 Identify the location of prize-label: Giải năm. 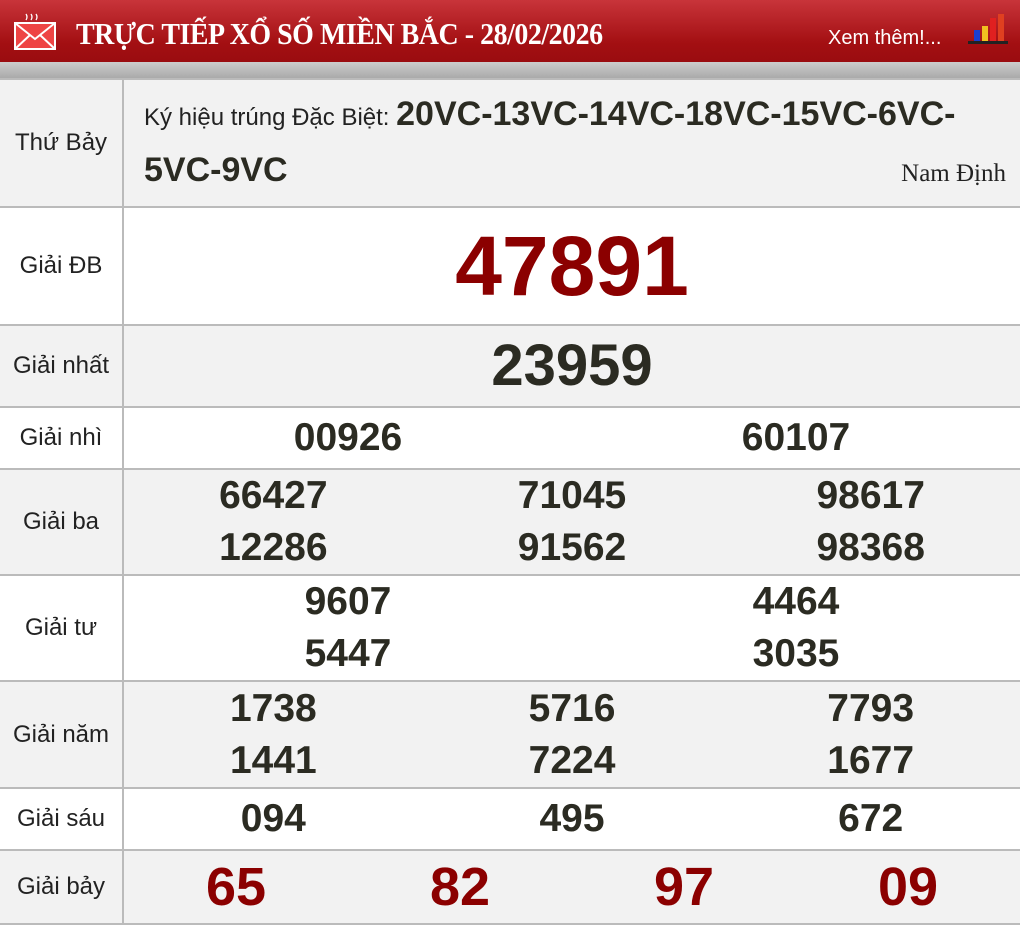
(62, 734).